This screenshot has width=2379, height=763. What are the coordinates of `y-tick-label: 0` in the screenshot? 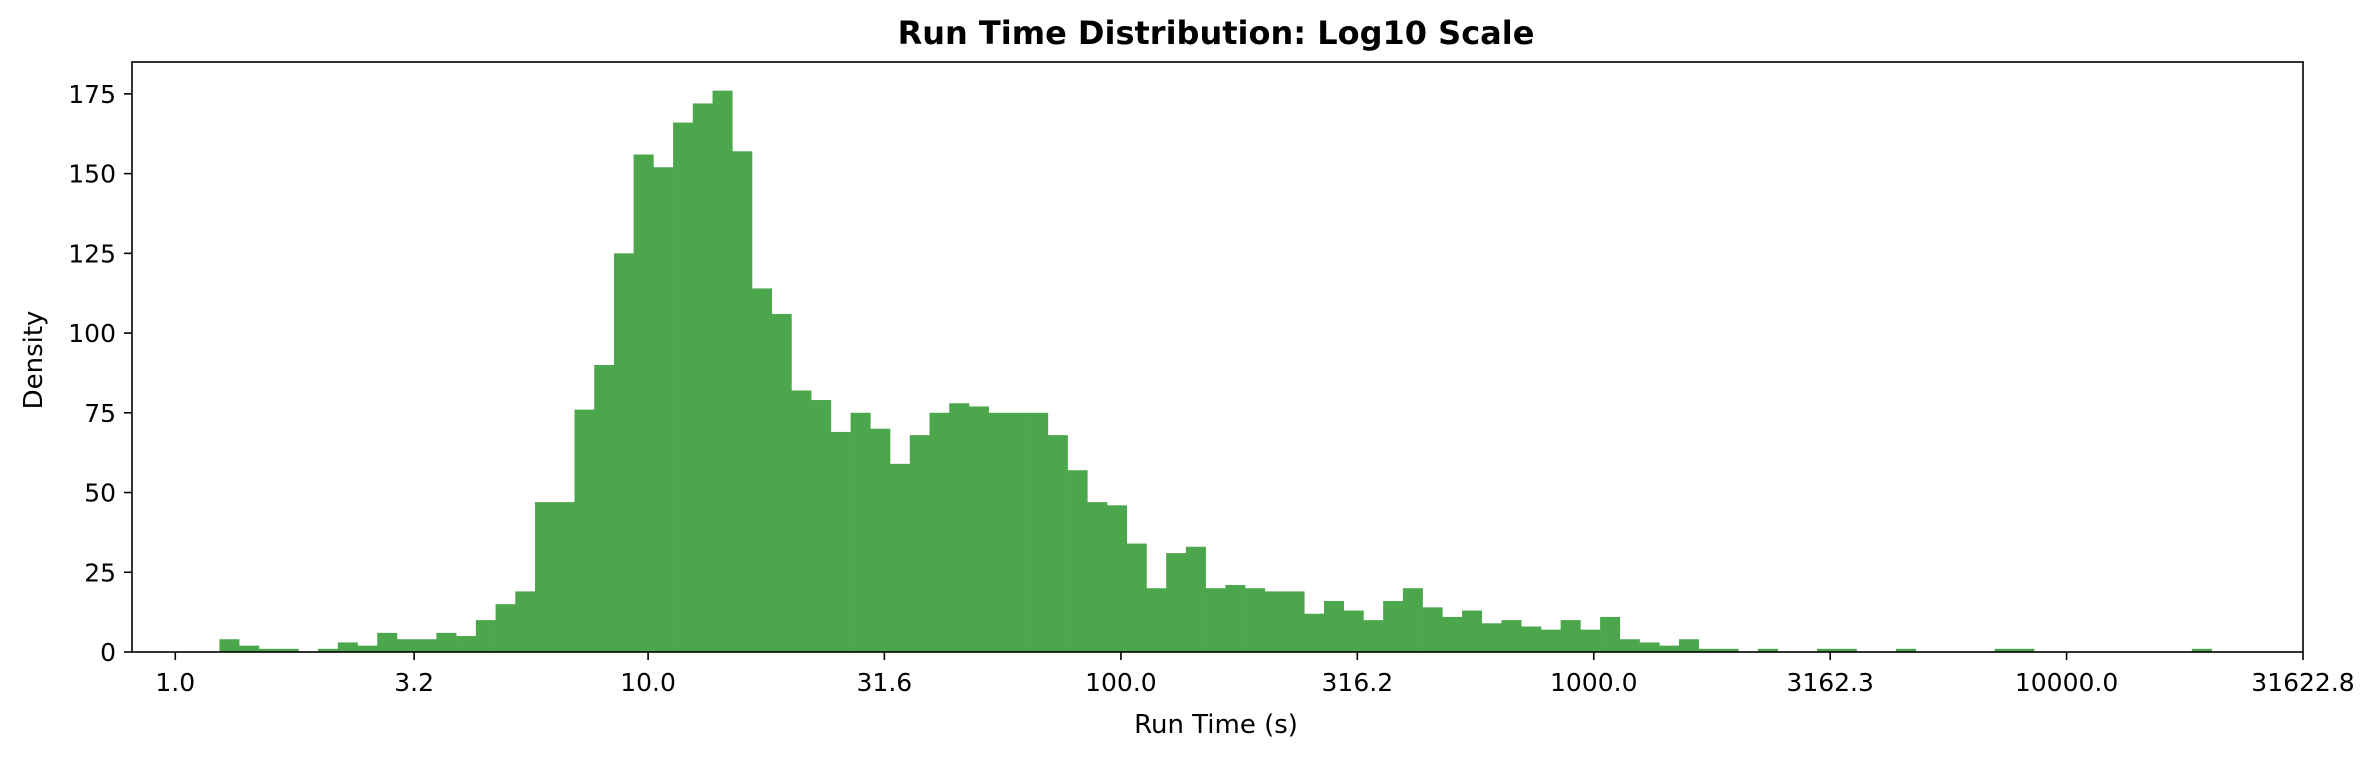 It's located at (108, 652).